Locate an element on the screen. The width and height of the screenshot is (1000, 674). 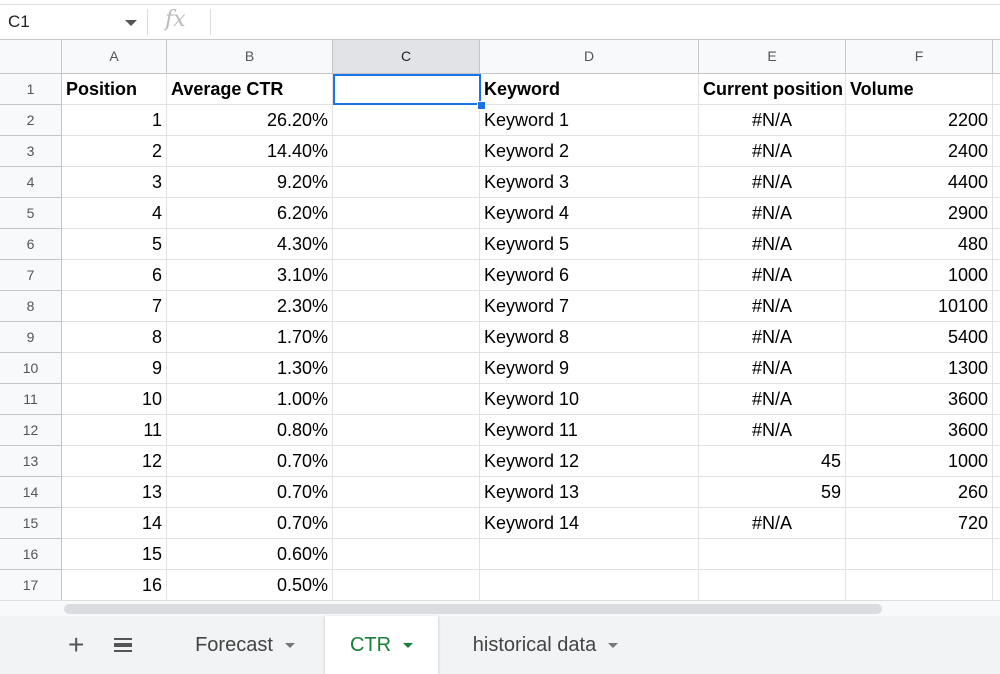
table-cell: Keyword 14 is located at coordinates (589, 523).